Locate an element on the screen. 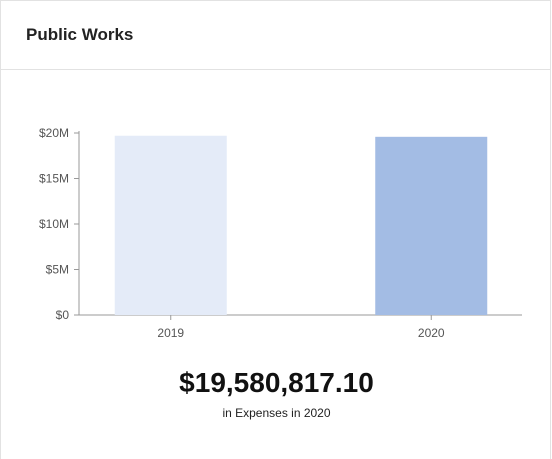  summary-value: $19,580,817.10 is located at coordinates (276, 382).